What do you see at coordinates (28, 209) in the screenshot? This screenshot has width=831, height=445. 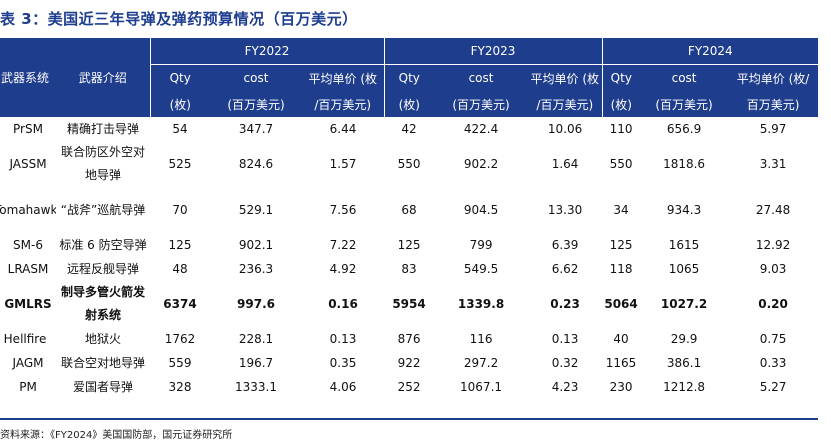 I see `weapon-system: Tomahawk` at bounding box center [28, 209].